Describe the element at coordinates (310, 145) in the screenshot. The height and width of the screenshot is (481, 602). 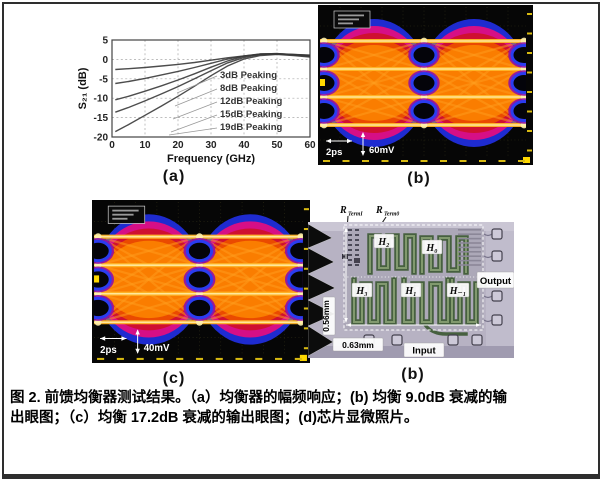
I see `x-tick-label: 60` at that location.